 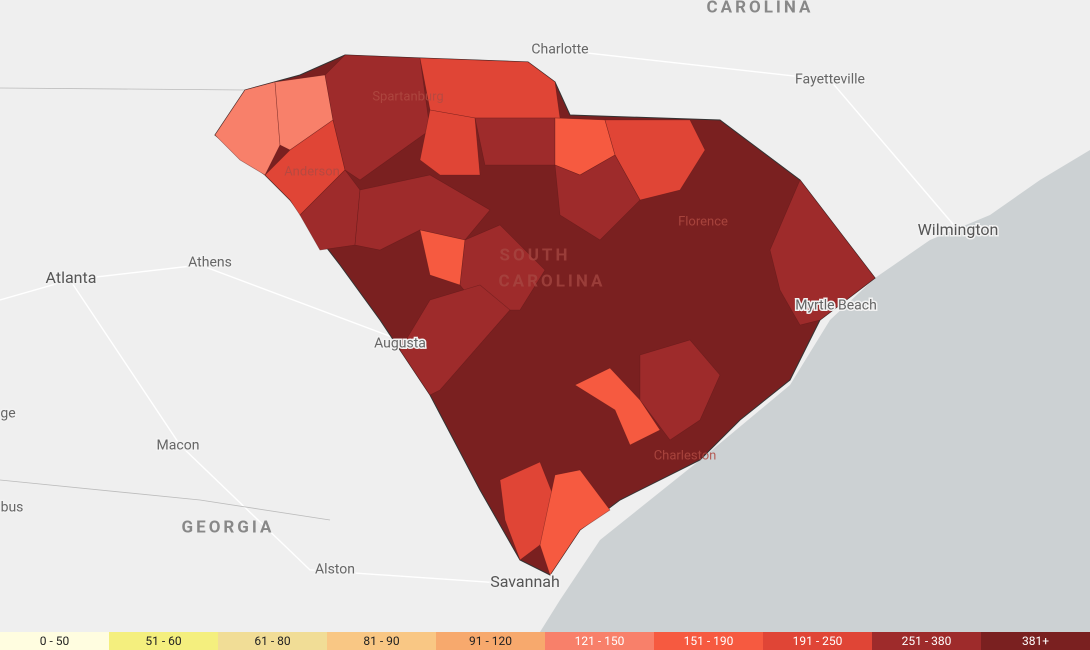 What do you see at coordinates (958, 229) in the screenshot?
I see `place-label: Wilmington` at bounding box center [958, 229].